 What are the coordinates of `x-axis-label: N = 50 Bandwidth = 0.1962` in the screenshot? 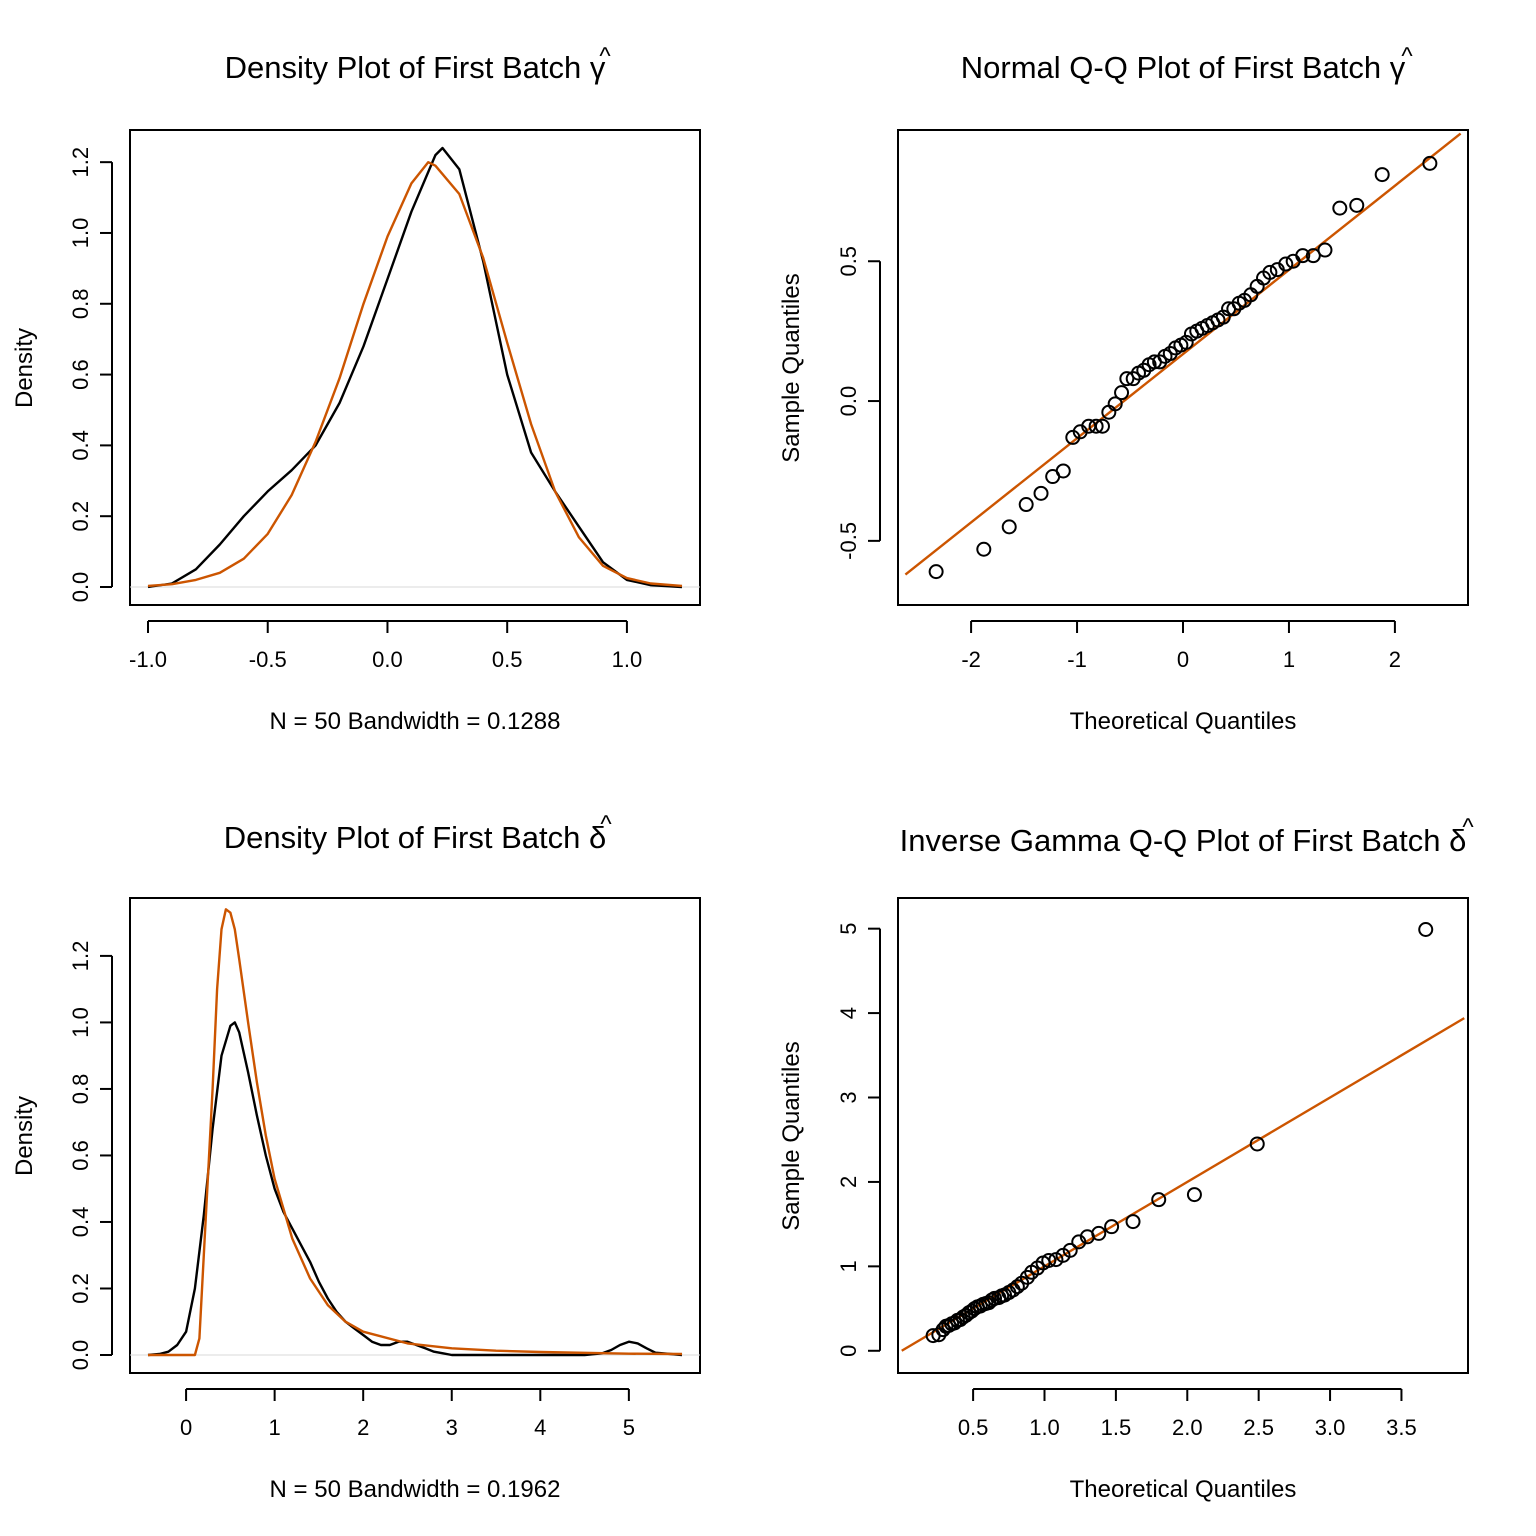 It's located at (415, 1489).